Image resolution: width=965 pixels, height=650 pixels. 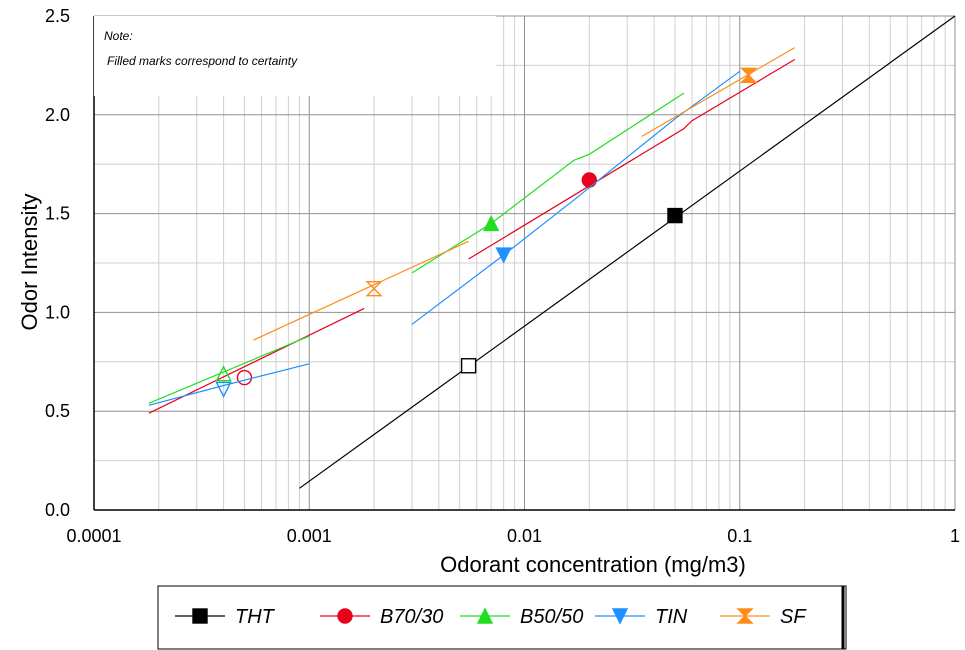 I want to click on x-tick-label: 0.1, so click(x=739, y=536).